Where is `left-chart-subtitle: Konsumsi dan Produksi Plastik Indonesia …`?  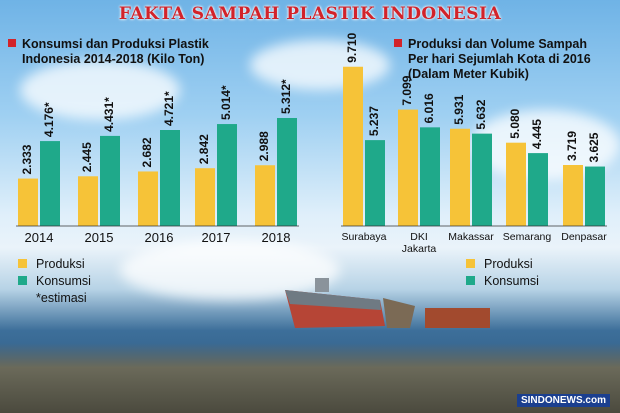
left-chart-subtitle: Konsumsi dan Produksi Plastik Indonesia … is located at coordinates (108, 52).